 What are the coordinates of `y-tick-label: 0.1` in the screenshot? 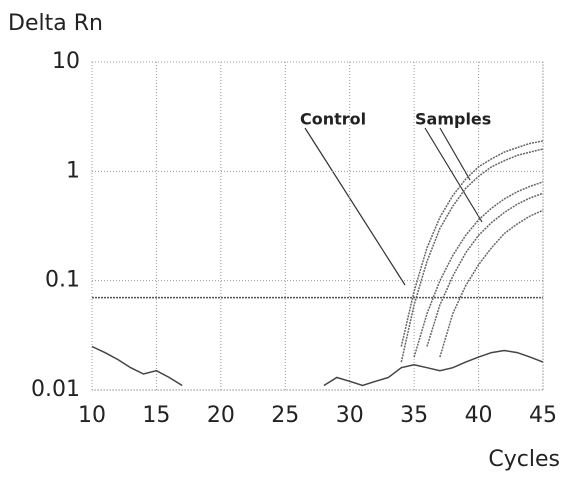 It's located at (62, 280).